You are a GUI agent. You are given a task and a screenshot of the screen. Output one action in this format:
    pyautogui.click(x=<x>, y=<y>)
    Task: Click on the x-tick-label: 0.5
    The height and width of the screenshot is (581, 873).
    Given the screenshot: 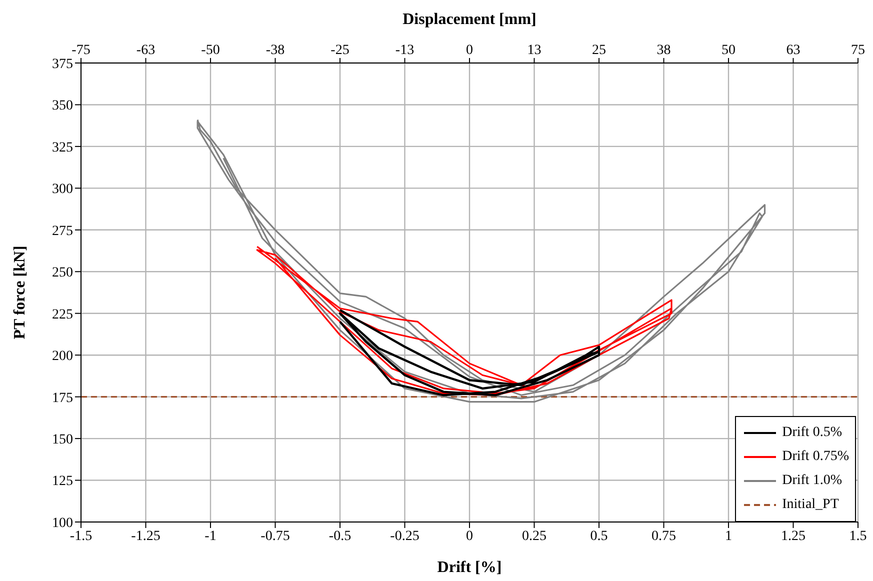 What is the action you would take?
    pyautogui.click(x=599, y=536)
    